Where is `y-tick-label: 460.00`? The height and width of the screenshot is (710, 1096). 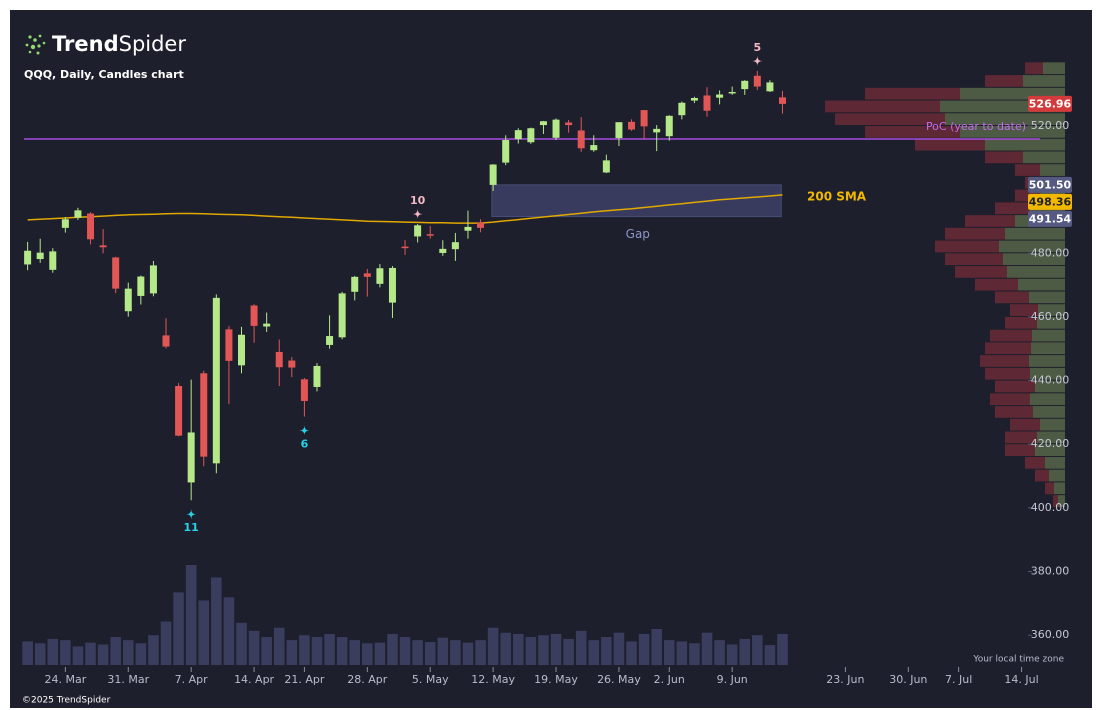 y-tick-label: 460.00 is located at coordinates (1050, 316).